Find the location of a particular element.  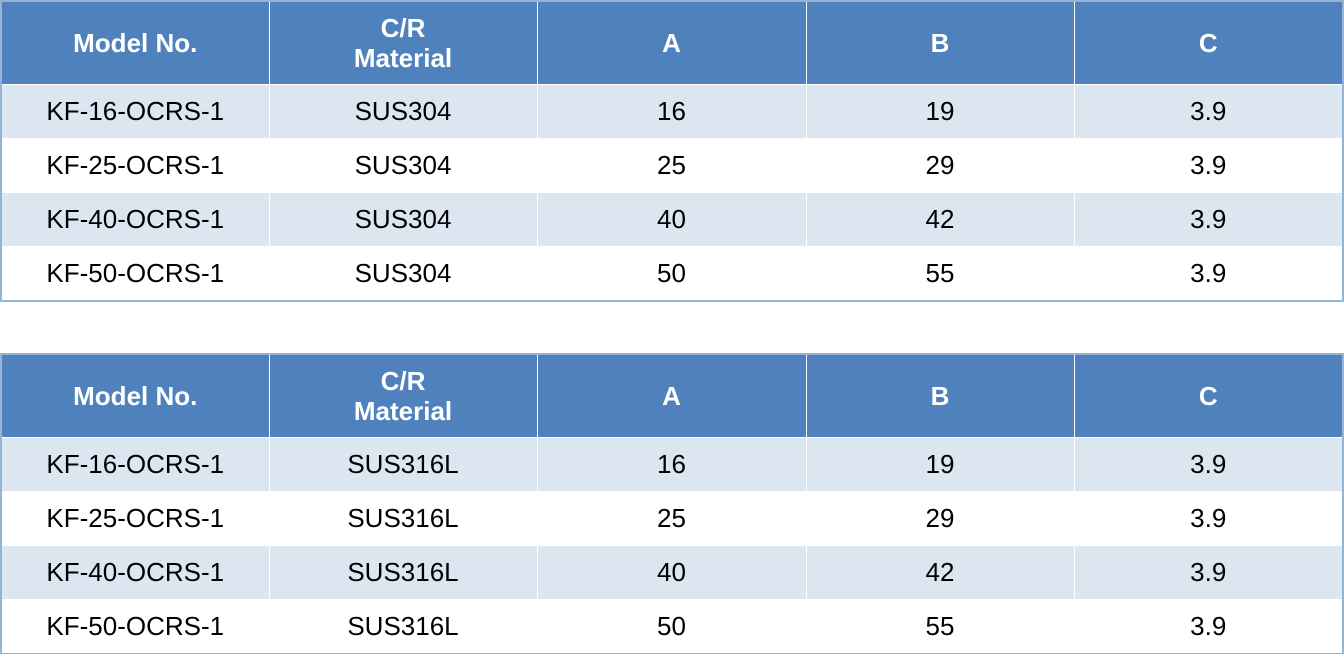

data-row: KF-40-OCRS-1 SUS316L 40 42 3.9 is located at coordinates (672, 572).